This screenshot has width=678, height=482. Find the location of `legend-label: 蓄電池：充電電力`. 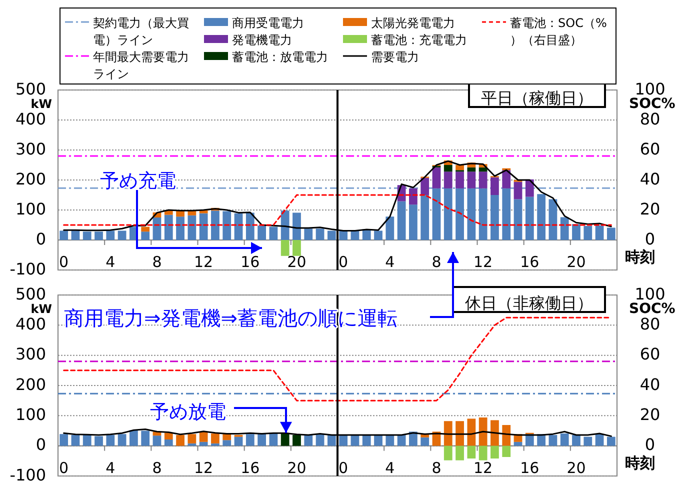

legend-label: 蓄電池：充電電力 is located at coordinates (419, 40).